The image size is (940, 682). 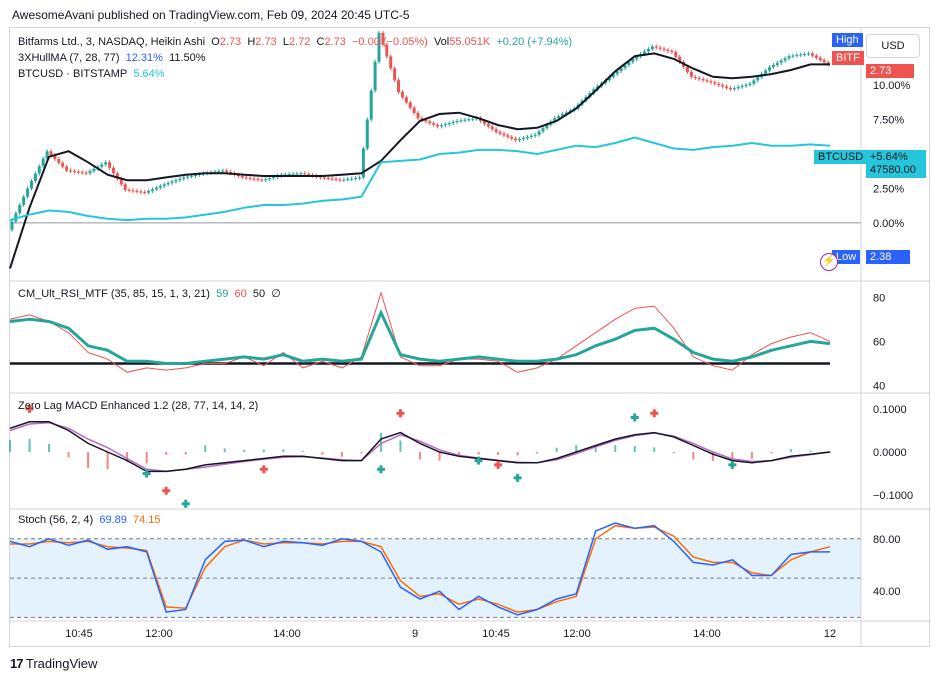 I want to click on x-tick-label: 9, so click(x=415, y=634).